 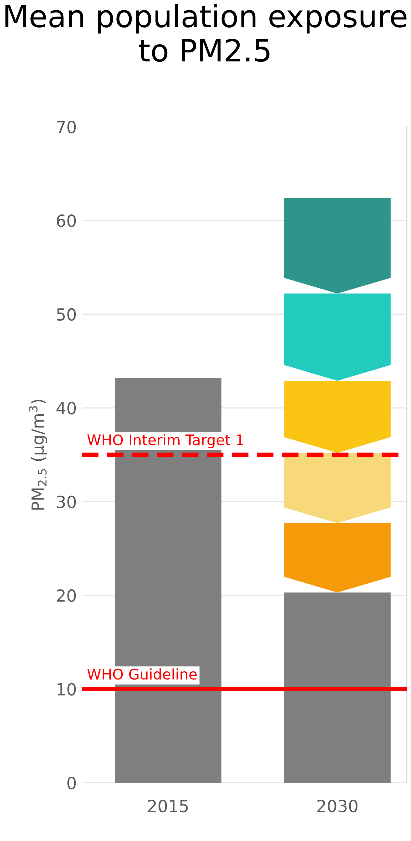 What do you see at coordinates (67, 689) in the screenshot?
I see `y-tick-label: 10` at bounding box center [67, 689].